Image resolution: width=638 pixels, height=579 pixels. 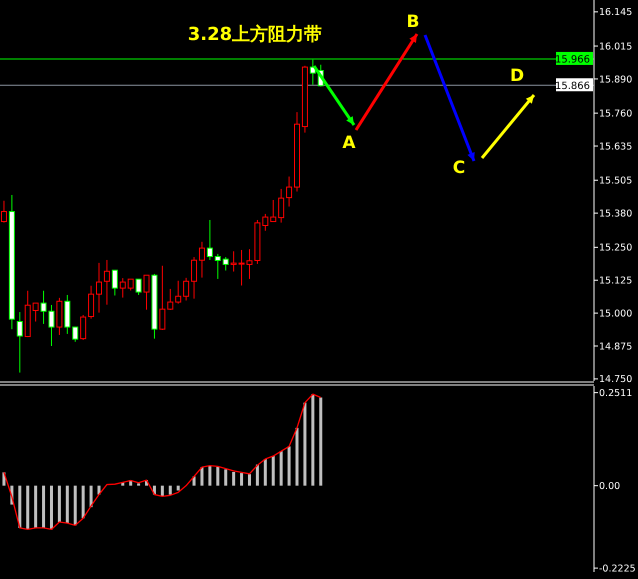 I want to click on y-tick-label: 16.015, so click(x=615, y=46).